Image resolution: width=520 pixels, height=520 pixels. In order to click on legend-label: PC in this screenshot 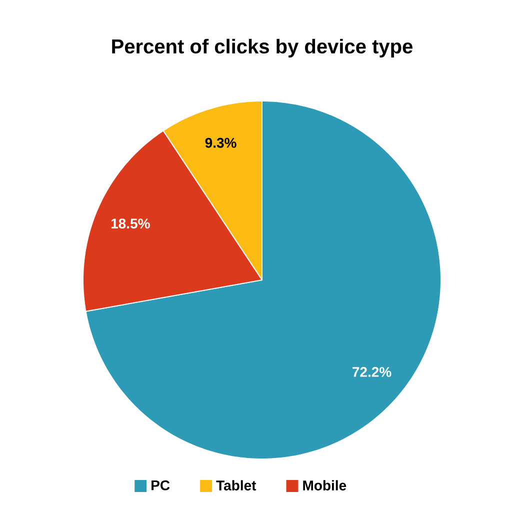, I will do `click(161, 485)`.